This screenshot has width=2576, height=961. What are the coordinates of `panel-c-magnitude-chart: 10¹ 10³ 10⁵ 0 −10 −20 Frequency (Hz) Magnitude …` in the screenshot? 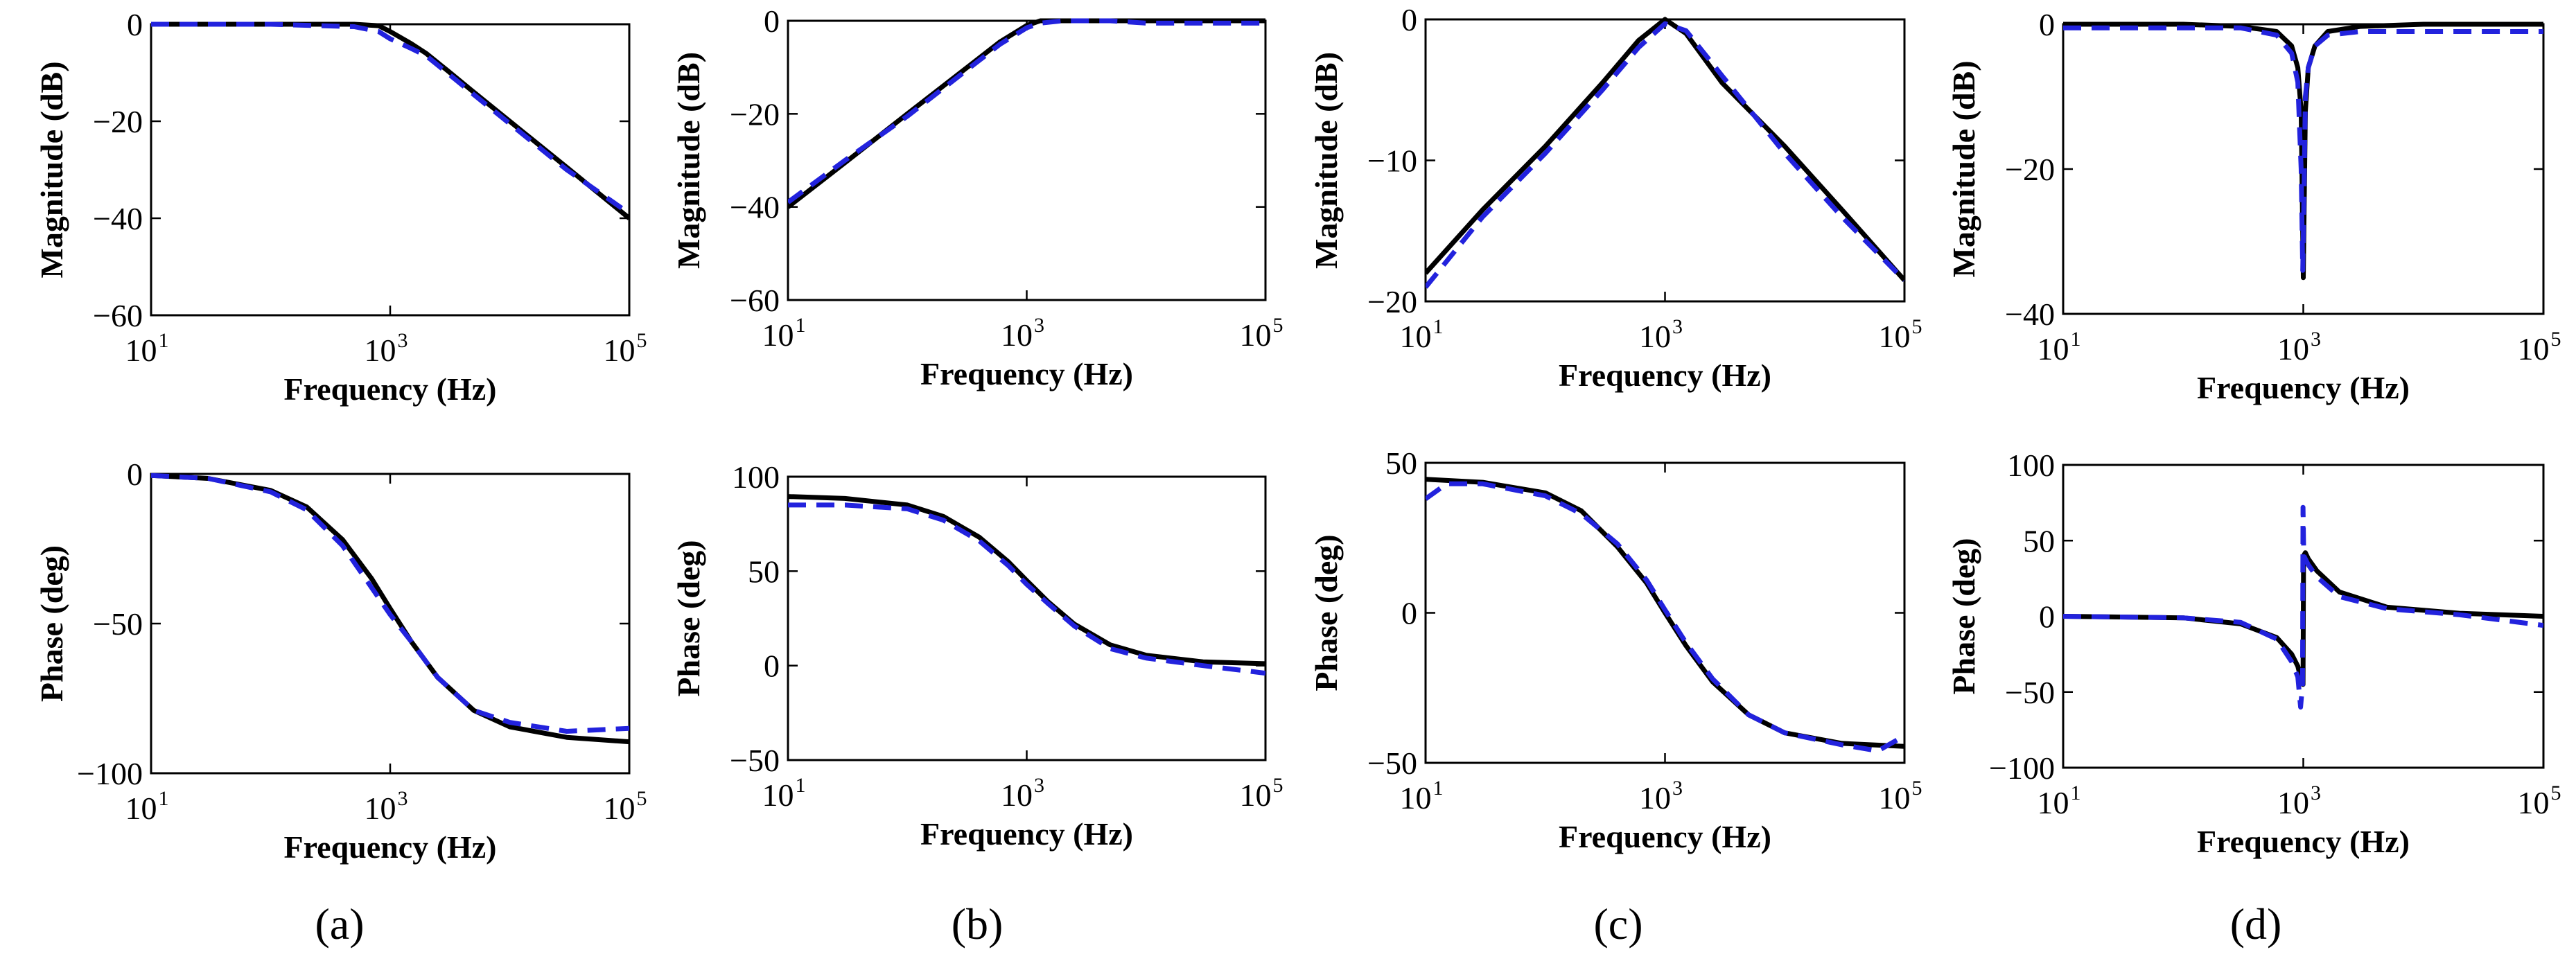 It's located at (1615, 197).